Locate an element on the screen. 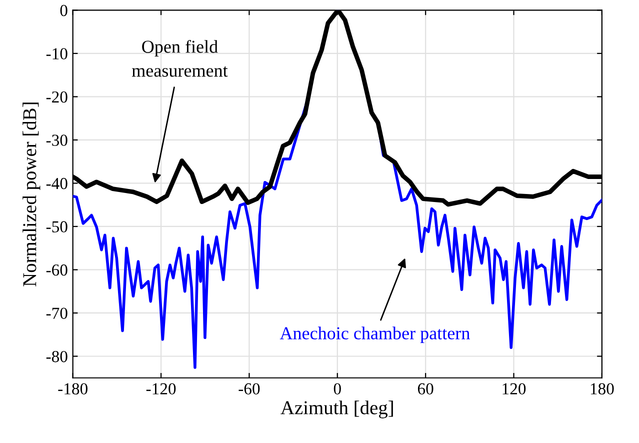 The image size is (639, 443). y-tick-label: -50 is located at coordinates (57, 226).